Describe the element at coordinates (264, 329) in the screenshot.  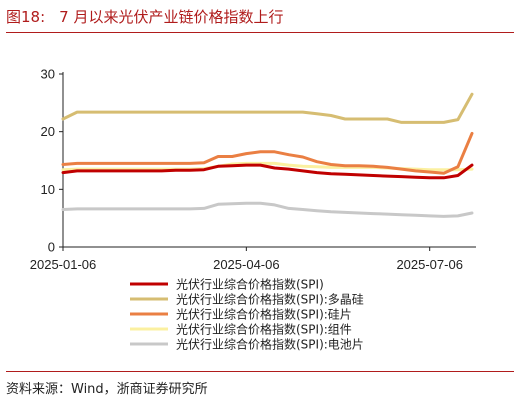
I see `legend-label-3: 光伏行业综合价格指数(SPI):组件` at that location.